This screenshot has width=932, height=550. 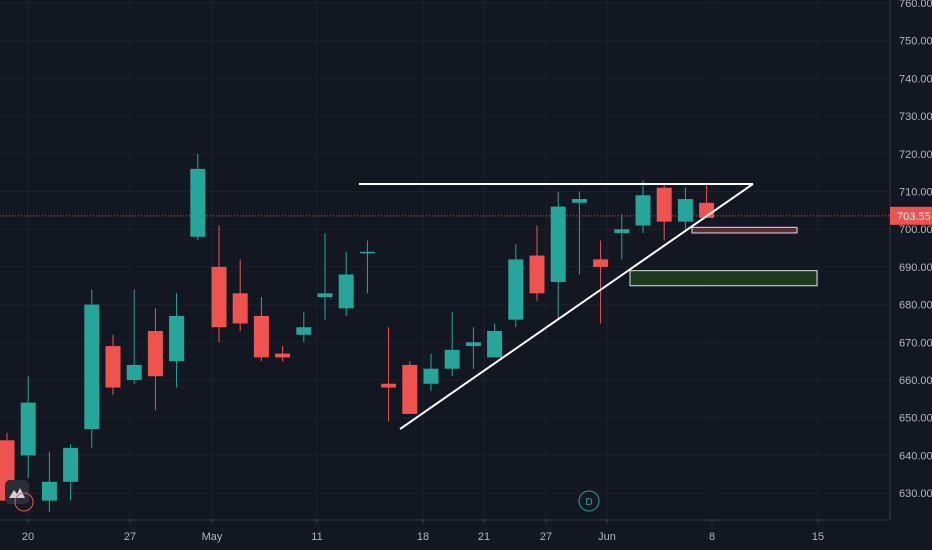 I want to click on last-price-label: 703.55, so click(x=911, y=215).